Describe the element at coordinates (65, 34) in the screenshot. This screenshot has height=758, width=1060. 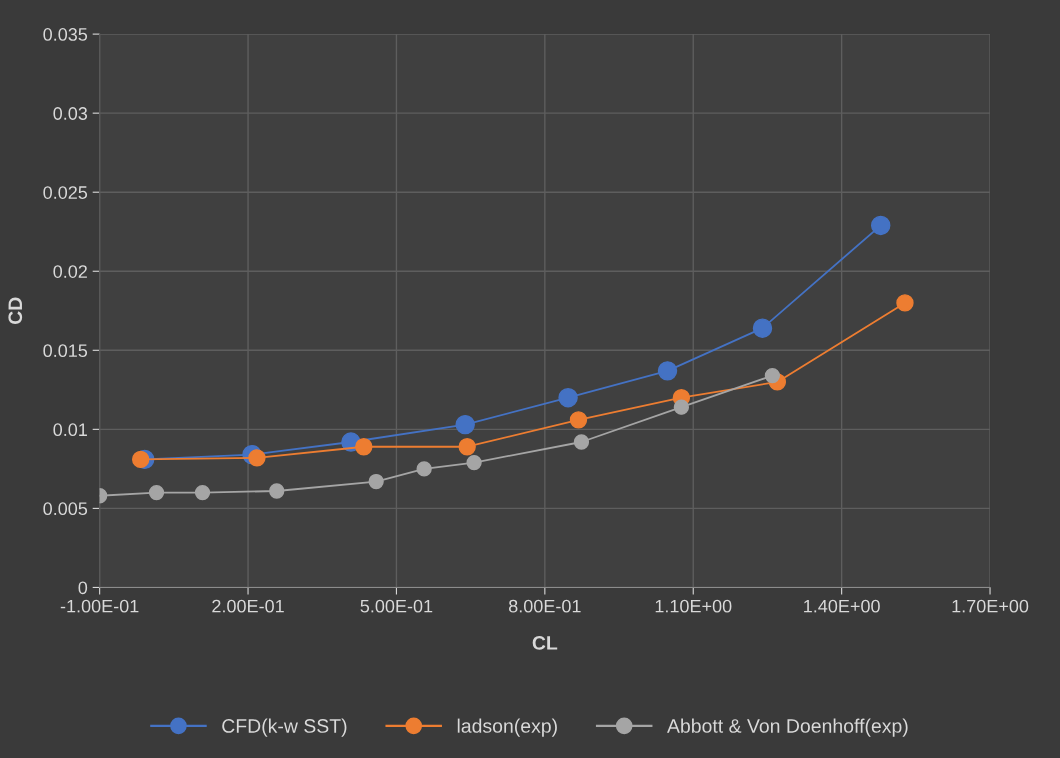
I see `y-tick-label: 0.035` at that location.